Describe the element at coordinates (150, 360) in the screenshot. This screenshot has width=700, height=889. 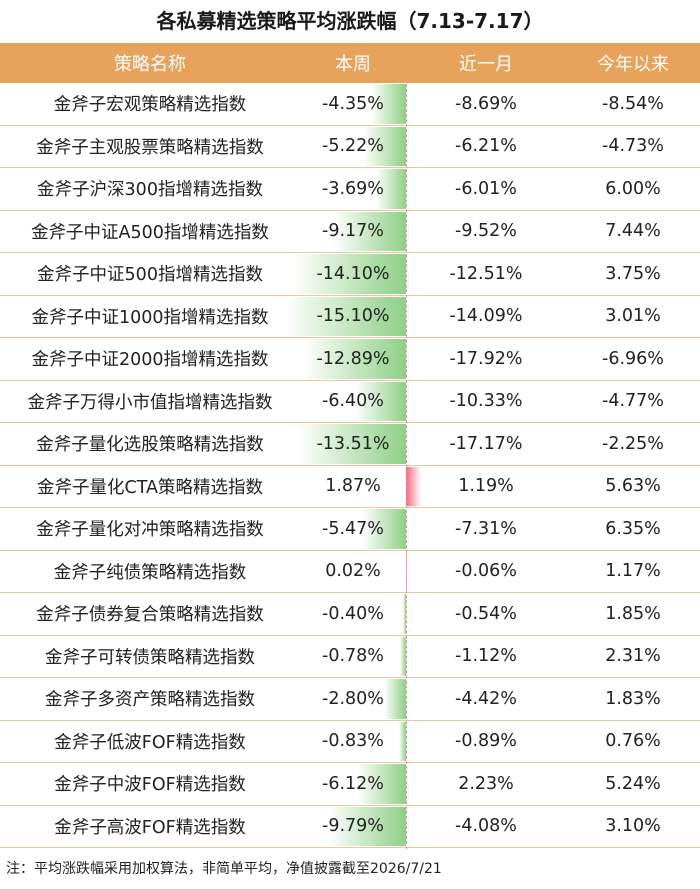
I see `strategy-name-cell-text: 金斧子中证2000指增精选指数` at that location.